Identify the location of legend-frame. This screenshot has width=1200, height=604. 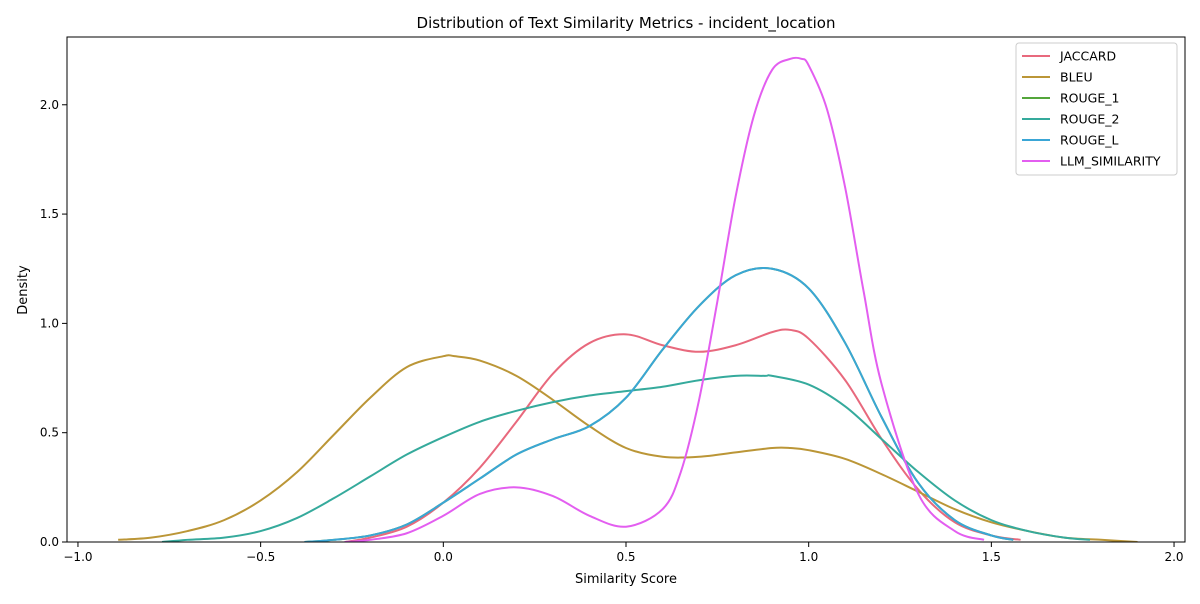
(1096, 109).